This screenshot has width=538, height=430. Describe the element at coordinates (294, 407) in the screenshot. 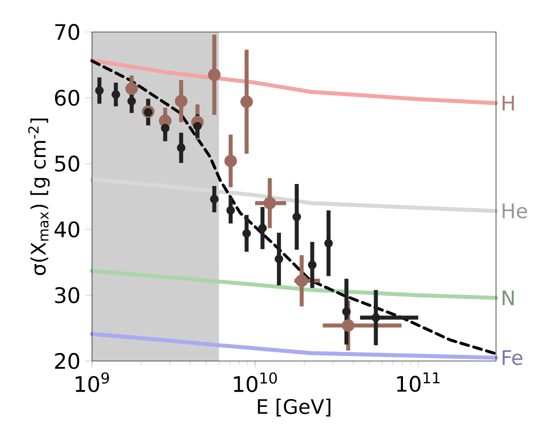

I see `x-axis-title: E [GeV]` at that location.